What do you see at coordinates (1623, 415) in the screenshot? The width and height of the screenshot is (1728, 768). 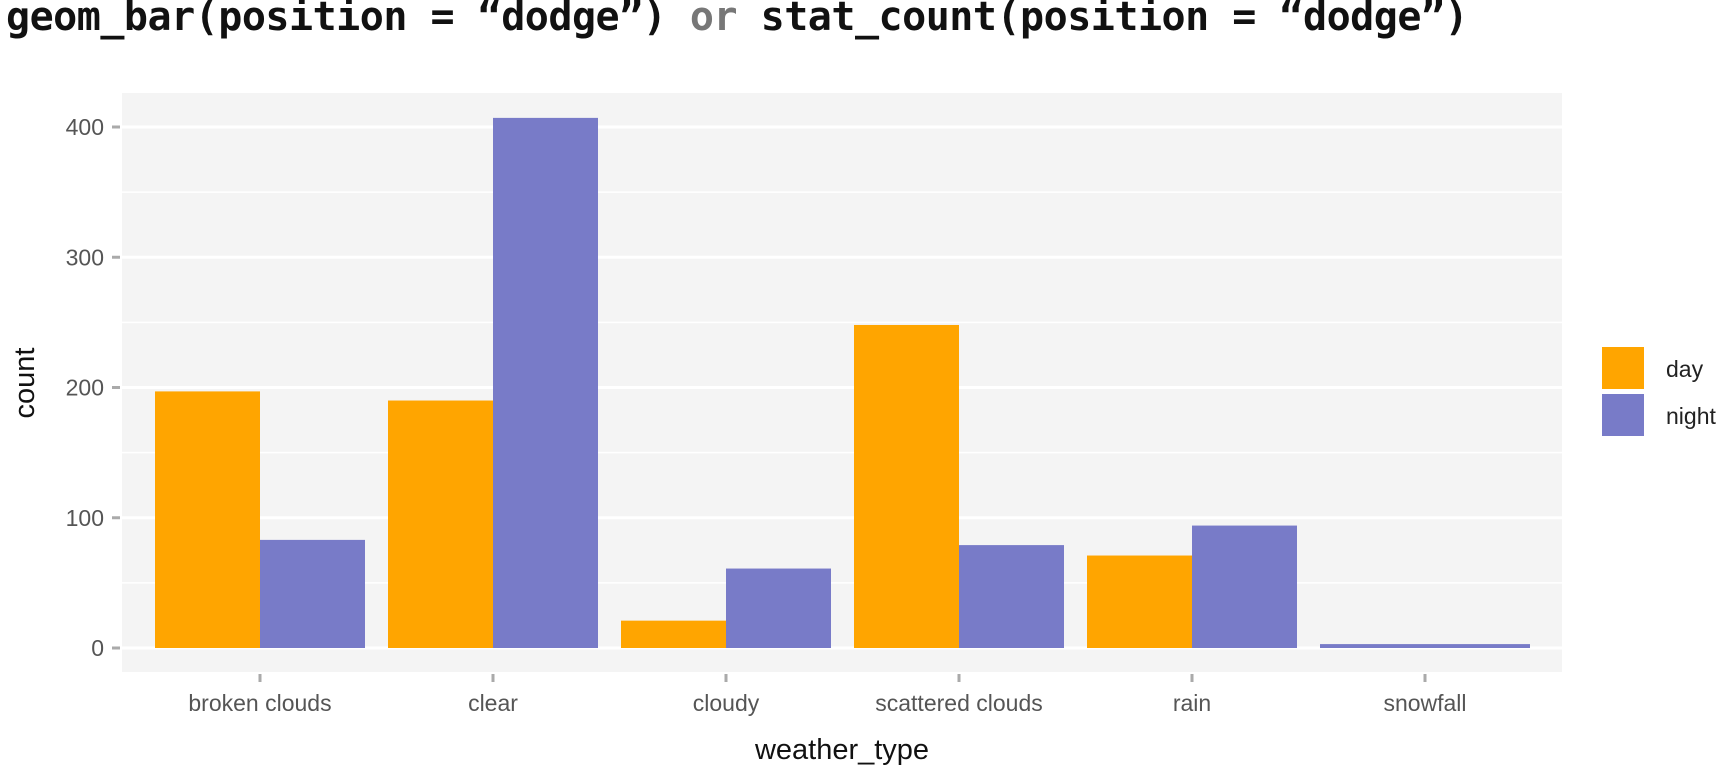 I see `legend-key-night` at bounding box center [1623, 415].